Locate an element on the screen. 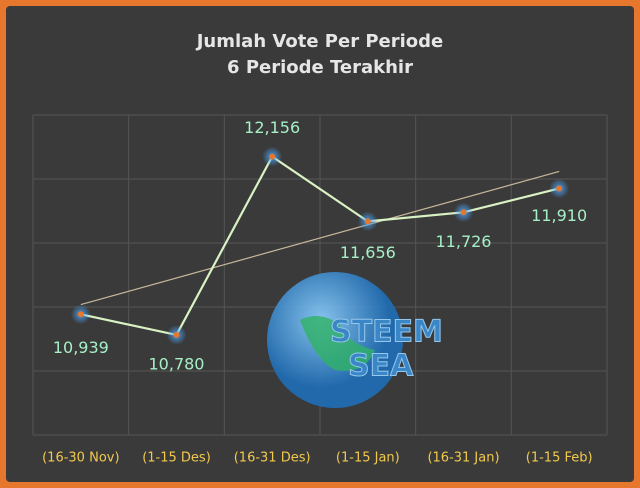 Image resolution: width=640 pixels, height=488 pixels. logo-land is located at coordinates (337, 343).